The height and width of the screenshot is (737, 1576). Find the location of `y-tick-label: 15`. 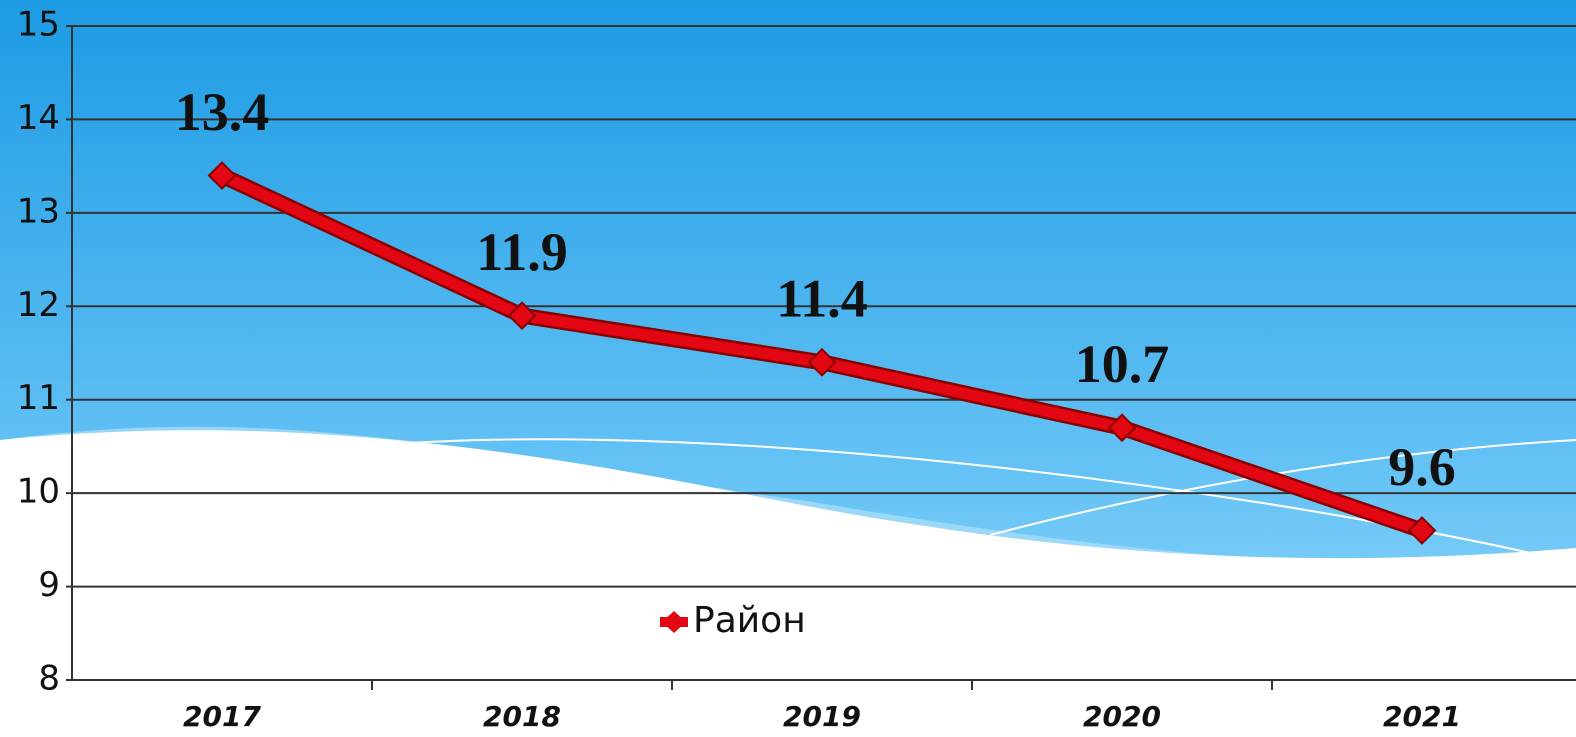

y-tick-label: 15 is located at coordinates (38, 25).